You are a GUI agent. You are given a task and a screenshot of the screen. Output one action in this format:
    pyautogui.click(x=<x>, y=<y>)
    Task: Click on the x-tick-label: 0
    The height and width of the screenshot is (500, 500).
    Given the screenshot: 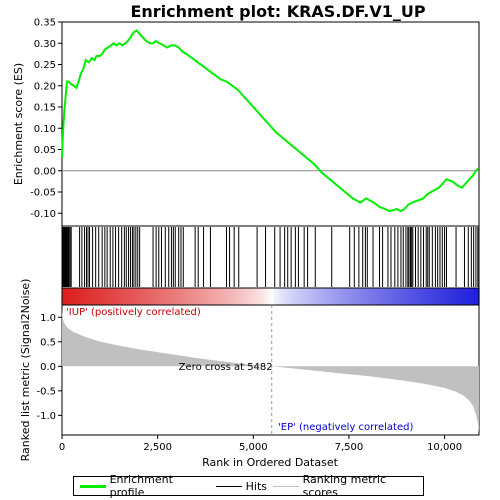 What is the action you would take?
    pyautogui.click(x=62, y=447)
    